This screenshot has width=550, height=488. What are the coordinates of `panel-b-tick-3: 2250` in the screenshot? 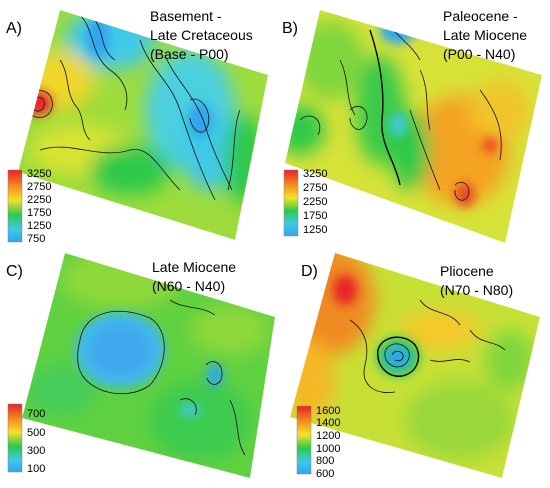 It's located at (315, 202).